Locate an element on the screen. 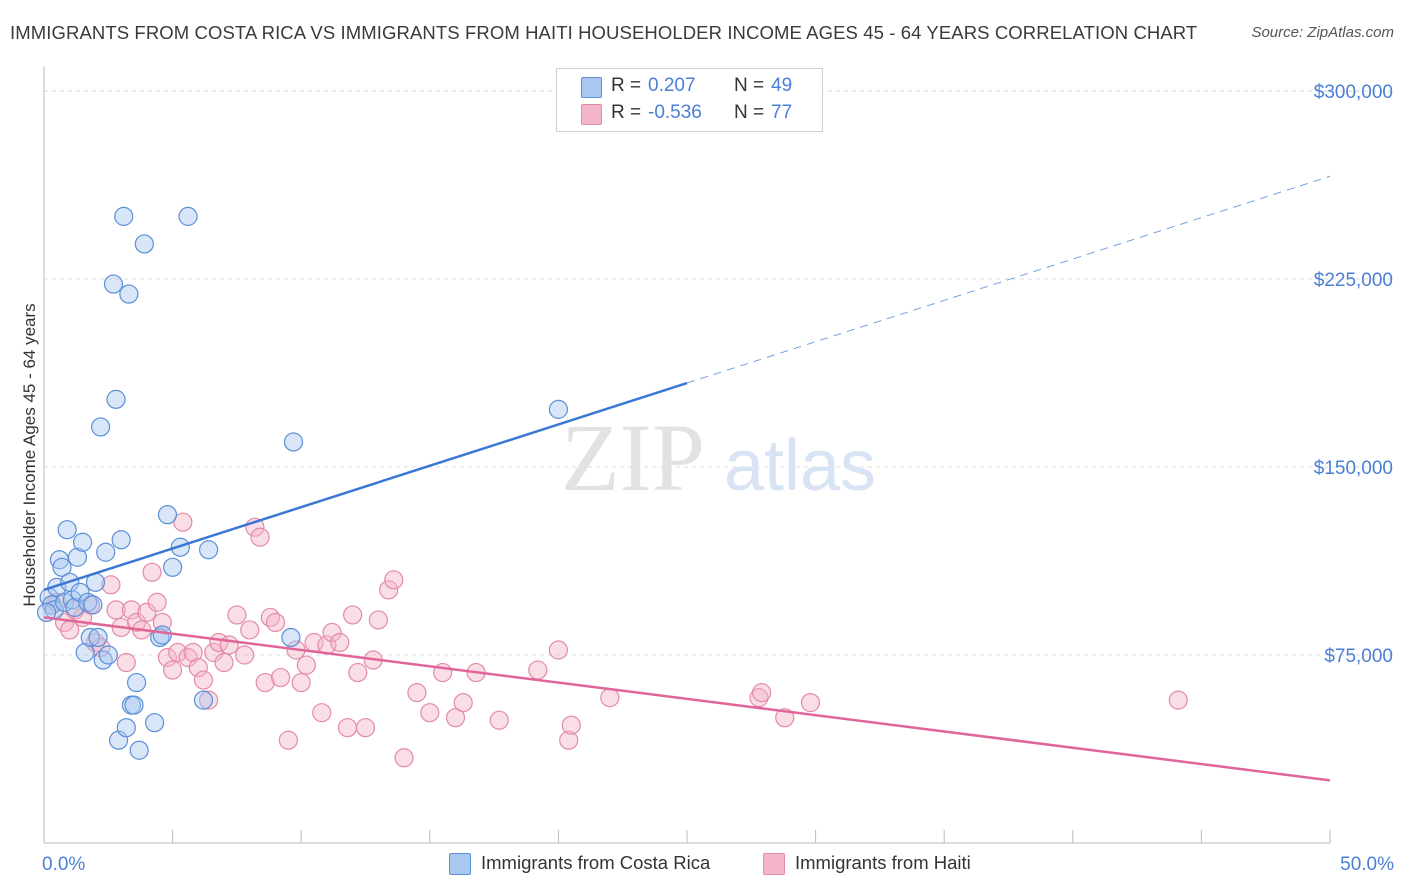 The height and width of the screenshot is (892, 1406). legend-swatch-costa-rica is located at coordinates (591, 87).